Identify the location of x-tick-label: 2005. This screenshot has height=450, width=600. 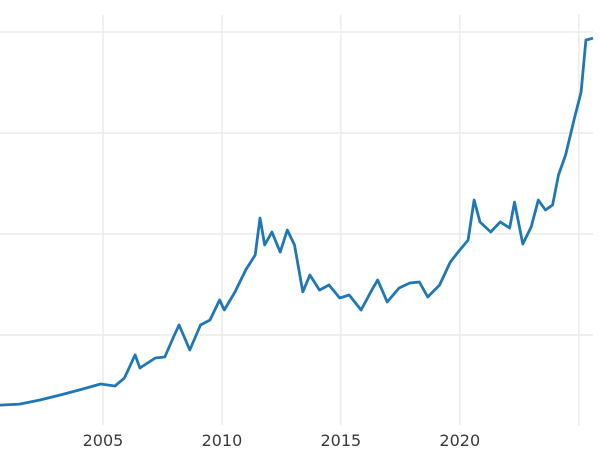
(103, 440).